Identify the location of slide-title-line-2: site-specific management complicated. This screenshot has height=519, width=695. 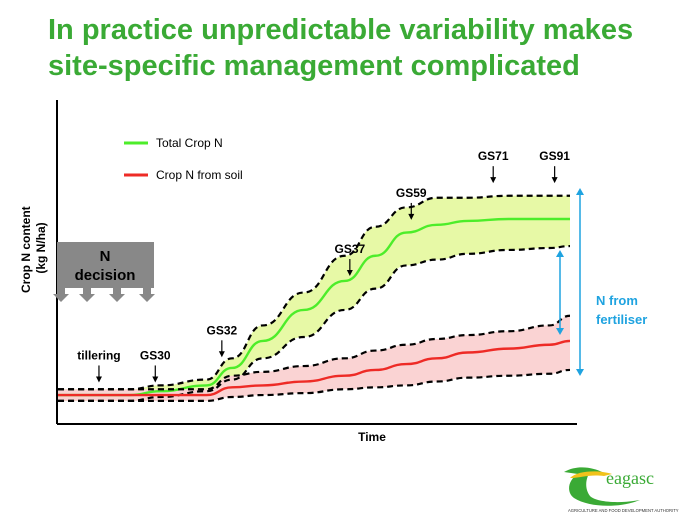
(314, 66).